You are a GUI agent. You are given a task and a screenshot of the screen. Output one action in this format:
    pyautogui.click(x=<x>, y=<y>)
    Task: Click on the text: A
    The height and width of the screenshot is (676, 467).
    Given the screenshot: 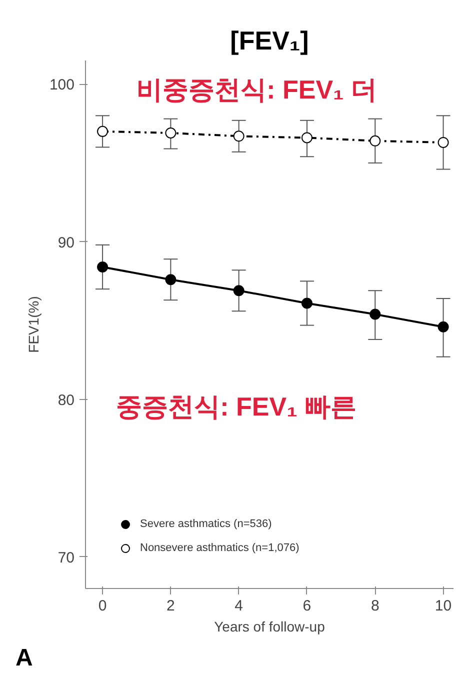 What is the action you would take?
    pyautogui.click(x=24, y=658)
    